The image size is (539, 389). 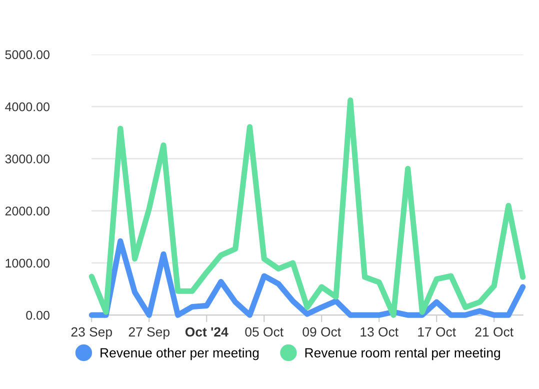 I want to click on x-tick-label: 17 Oct, so click(x=437, y=332).